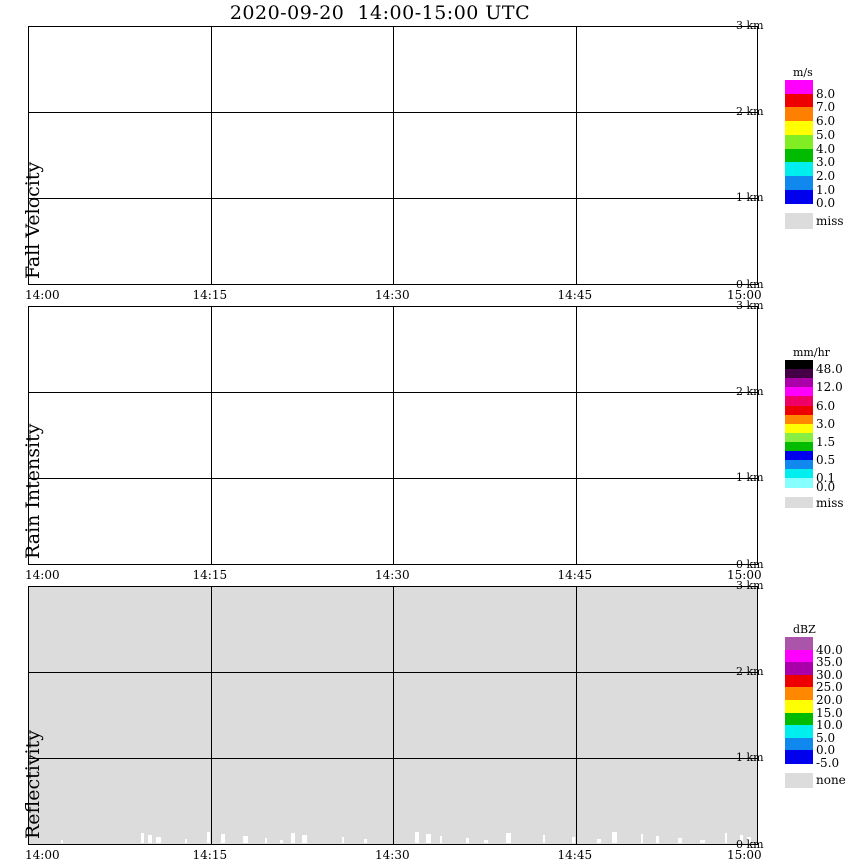 Image resolution: width=850 pixels, height=868 pixels. Describe the element at coordinates (826, 441) in the screenshot. I see `colorbar-tick-label: 1.5` at that location.